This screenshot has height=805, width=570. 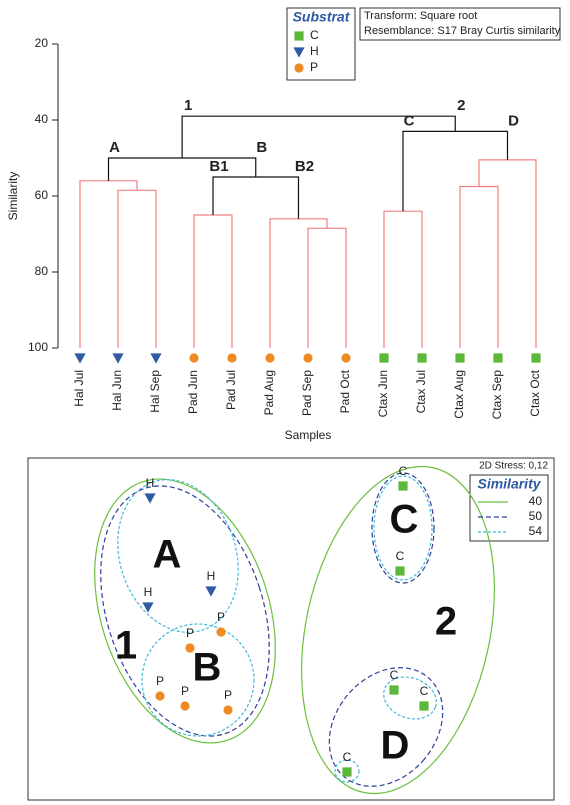 What do you see at coordinates (509, 508) in the screenshot?
I see `mds-legend-box` at bounding box center [509, 508].